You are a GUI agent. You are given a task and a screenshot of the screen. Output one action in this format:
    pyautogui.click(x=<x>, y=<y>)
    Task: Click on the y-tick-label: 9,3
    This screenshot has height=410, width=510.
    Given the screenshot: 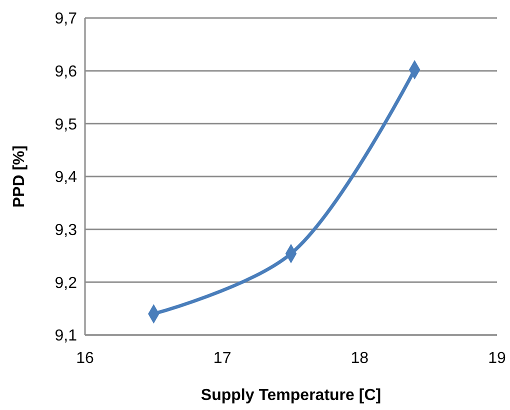 What is the action you would take?
    pyautogui.click(x=66, y=230)
    